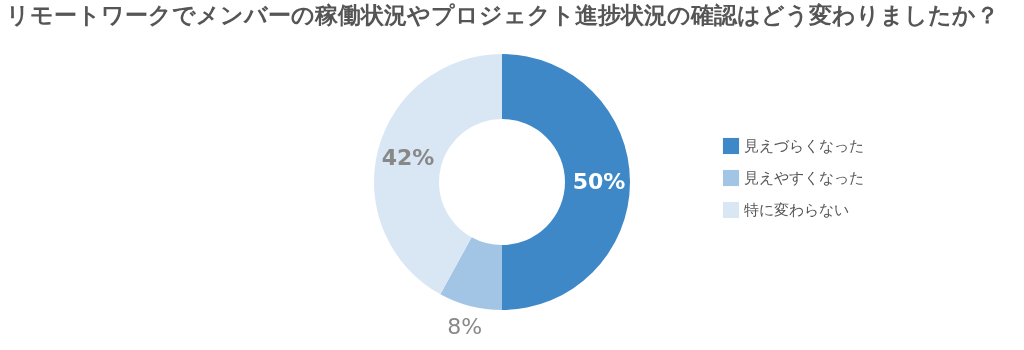 This screenshot has height=350, width=1024. I want to click on legend-label: 見えやすくなった, so click(804, 178).